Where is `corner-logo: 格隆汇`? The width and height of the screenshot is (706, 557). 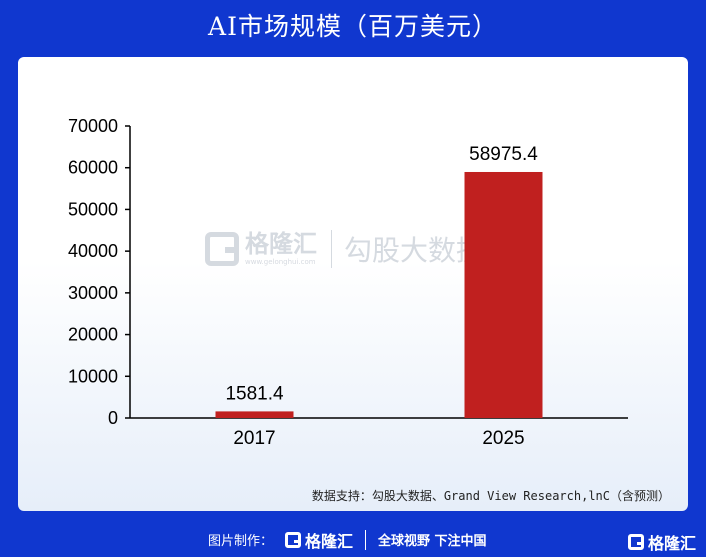 corner-logo: 格隆汇 is located at coordinates (656, 542).